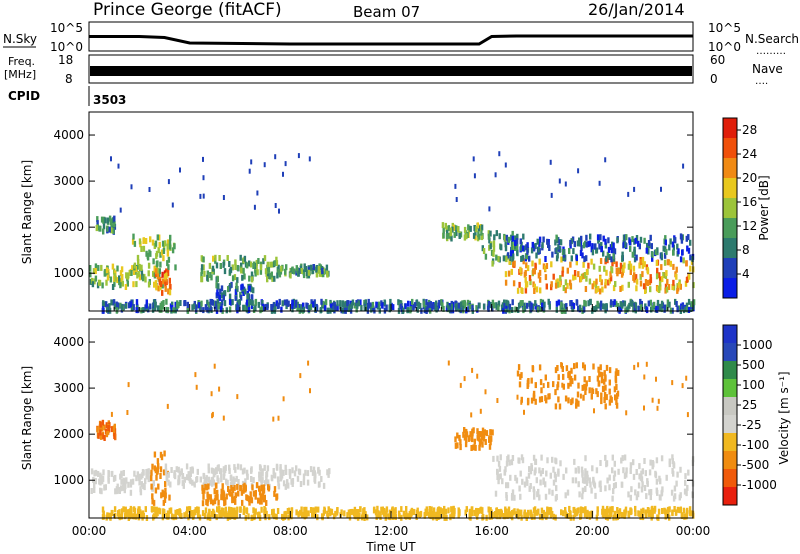 The height and width of the screenshot is (554, 800). What do you see at coordinates (636, 9) in the screenshot?
I see `date-label: 26/Jan/2014` at bounding box center [636, 9].